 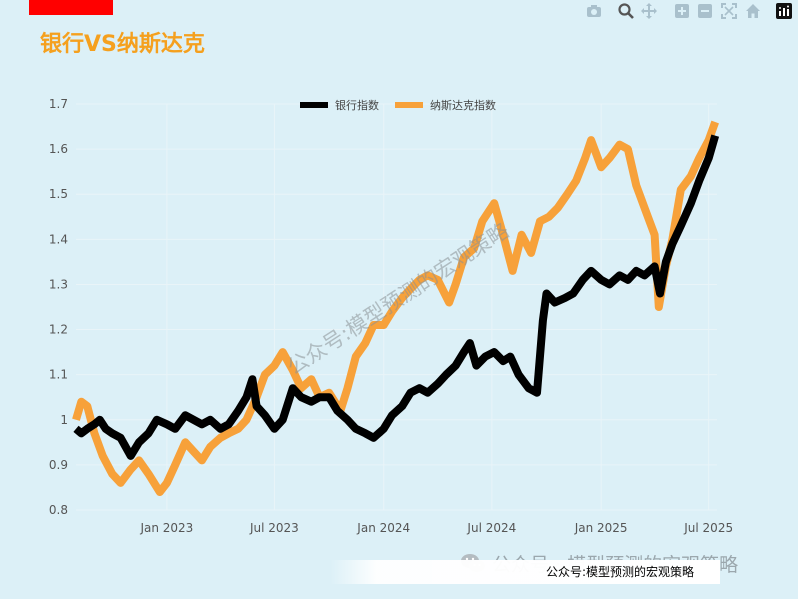 I want to click on plotly-logo-icon, so click(x=784, y=11).